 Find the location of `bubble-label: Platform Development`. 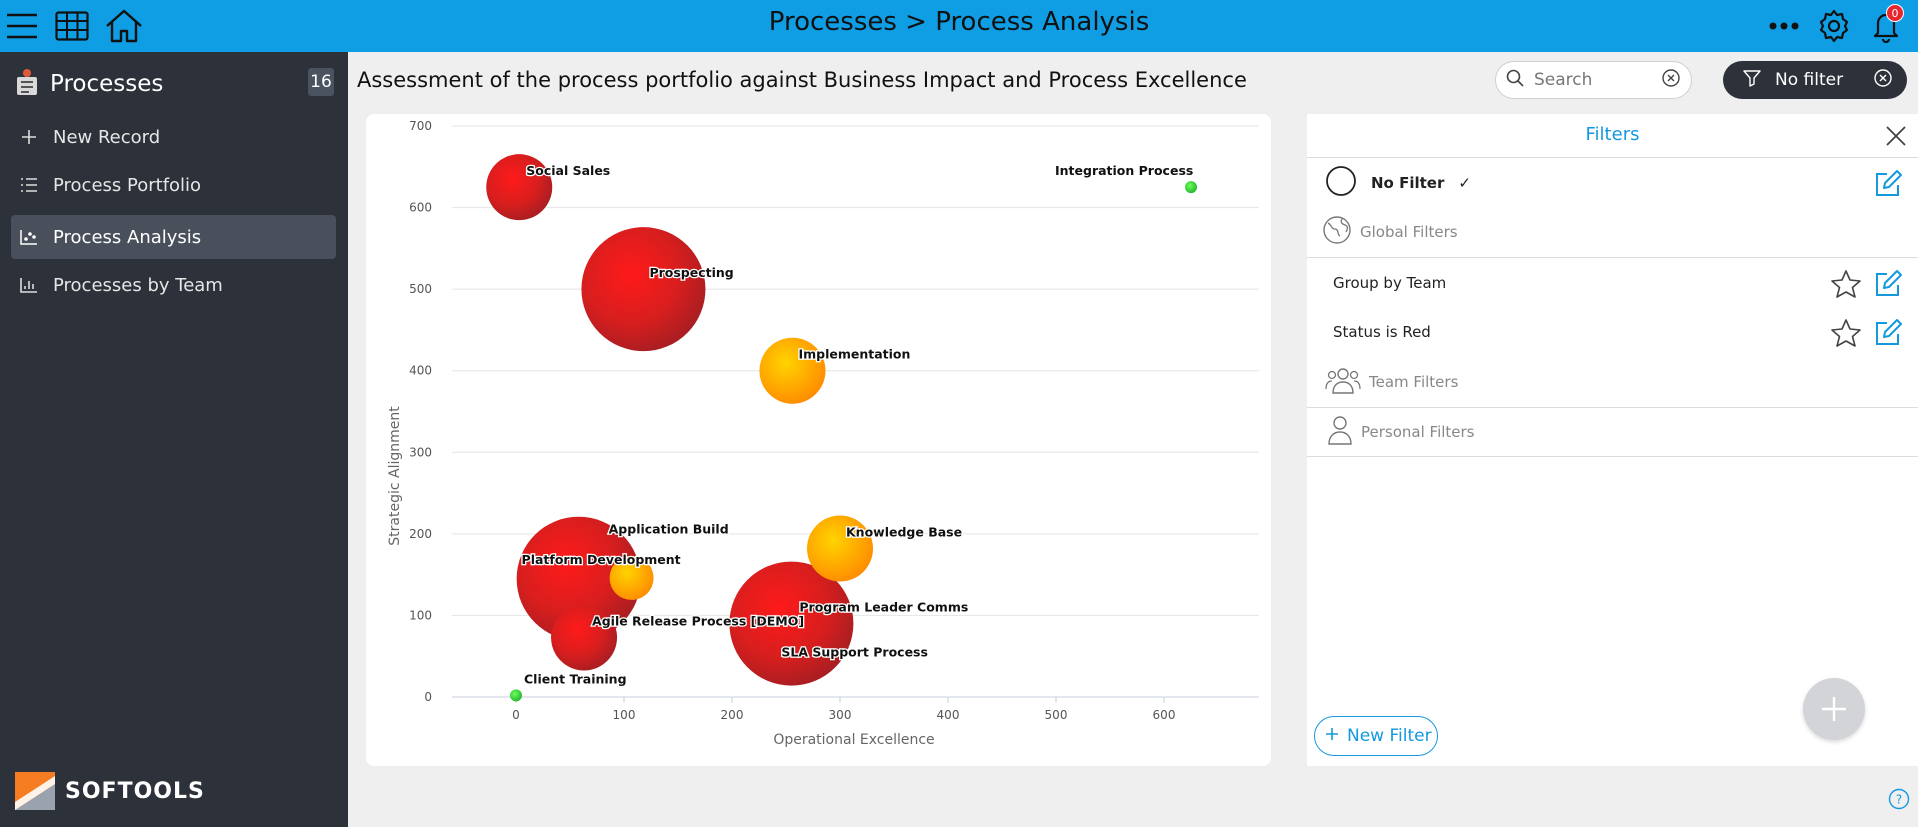

bubble-label: Platform Development is located at coordinates (601, 559).